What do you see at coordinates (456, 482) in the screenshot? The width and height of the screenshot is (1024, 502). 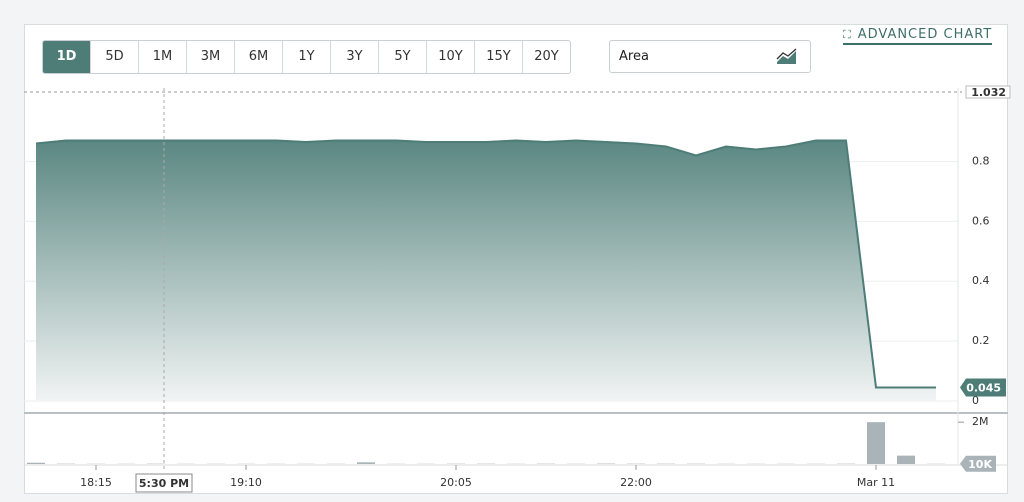 I see `x-tick-label: 20:05` at bounding box center [456, 482].